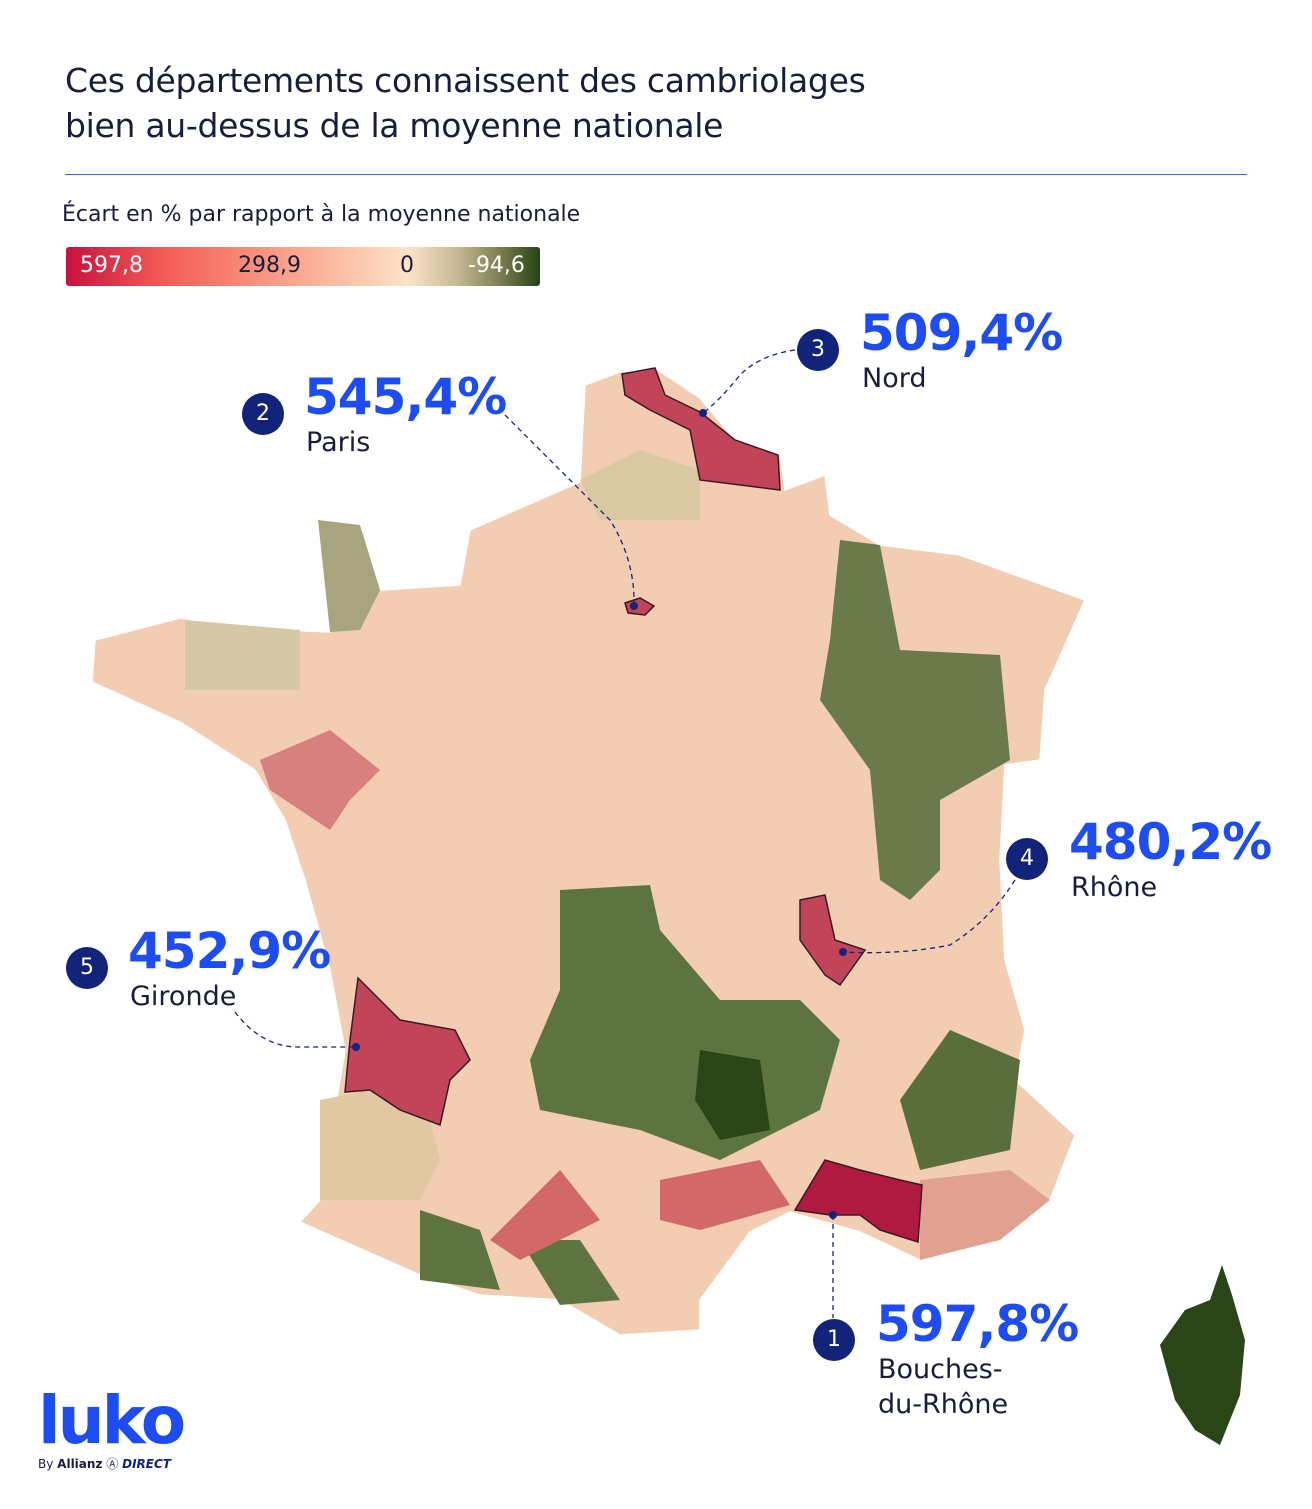  Describe the element at coordinates (701, 429) in the screenshot. I see `dept-nord` at that location.